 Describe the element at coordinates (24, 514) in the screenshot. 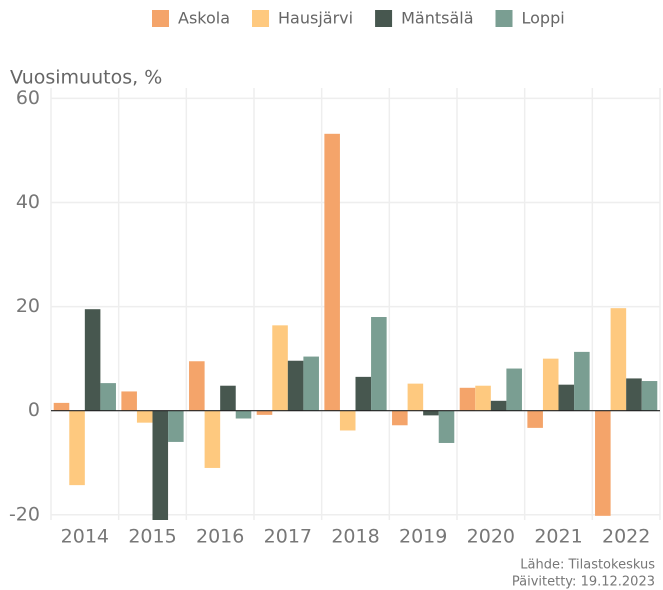

I see `y-tick-label: -20` at that location.